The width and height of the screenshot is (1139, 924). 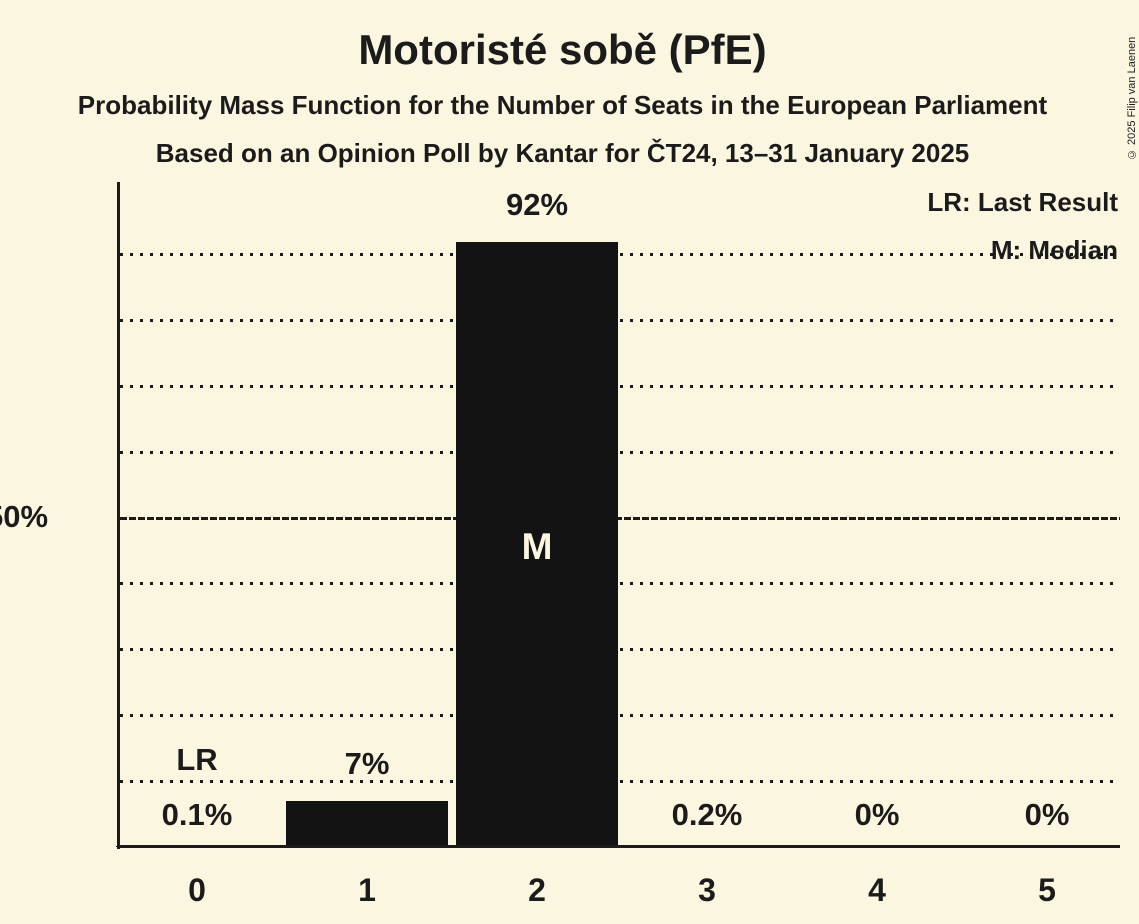 I want to click on x-axis-label-seat-2: 2, so click(x=537, y=890).